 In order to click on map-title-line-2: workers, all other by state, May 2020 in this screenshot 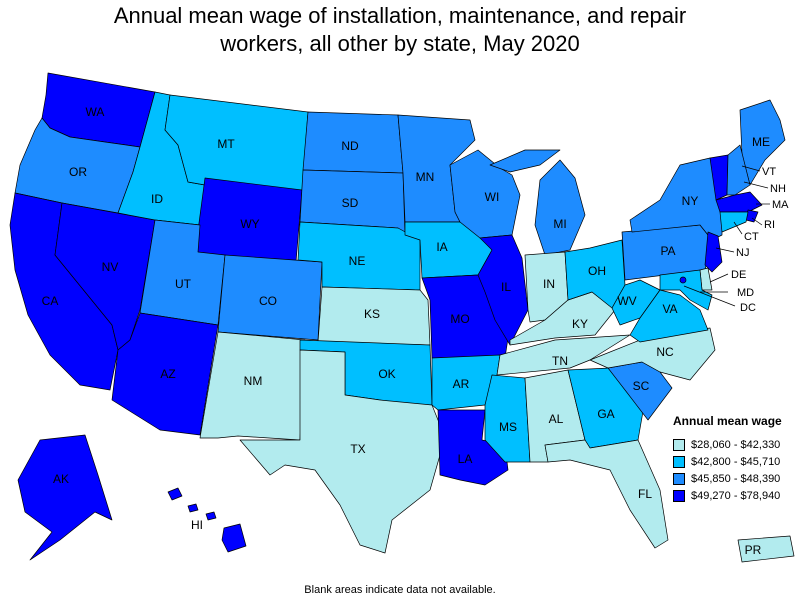, I will do `click(400, 43)`.